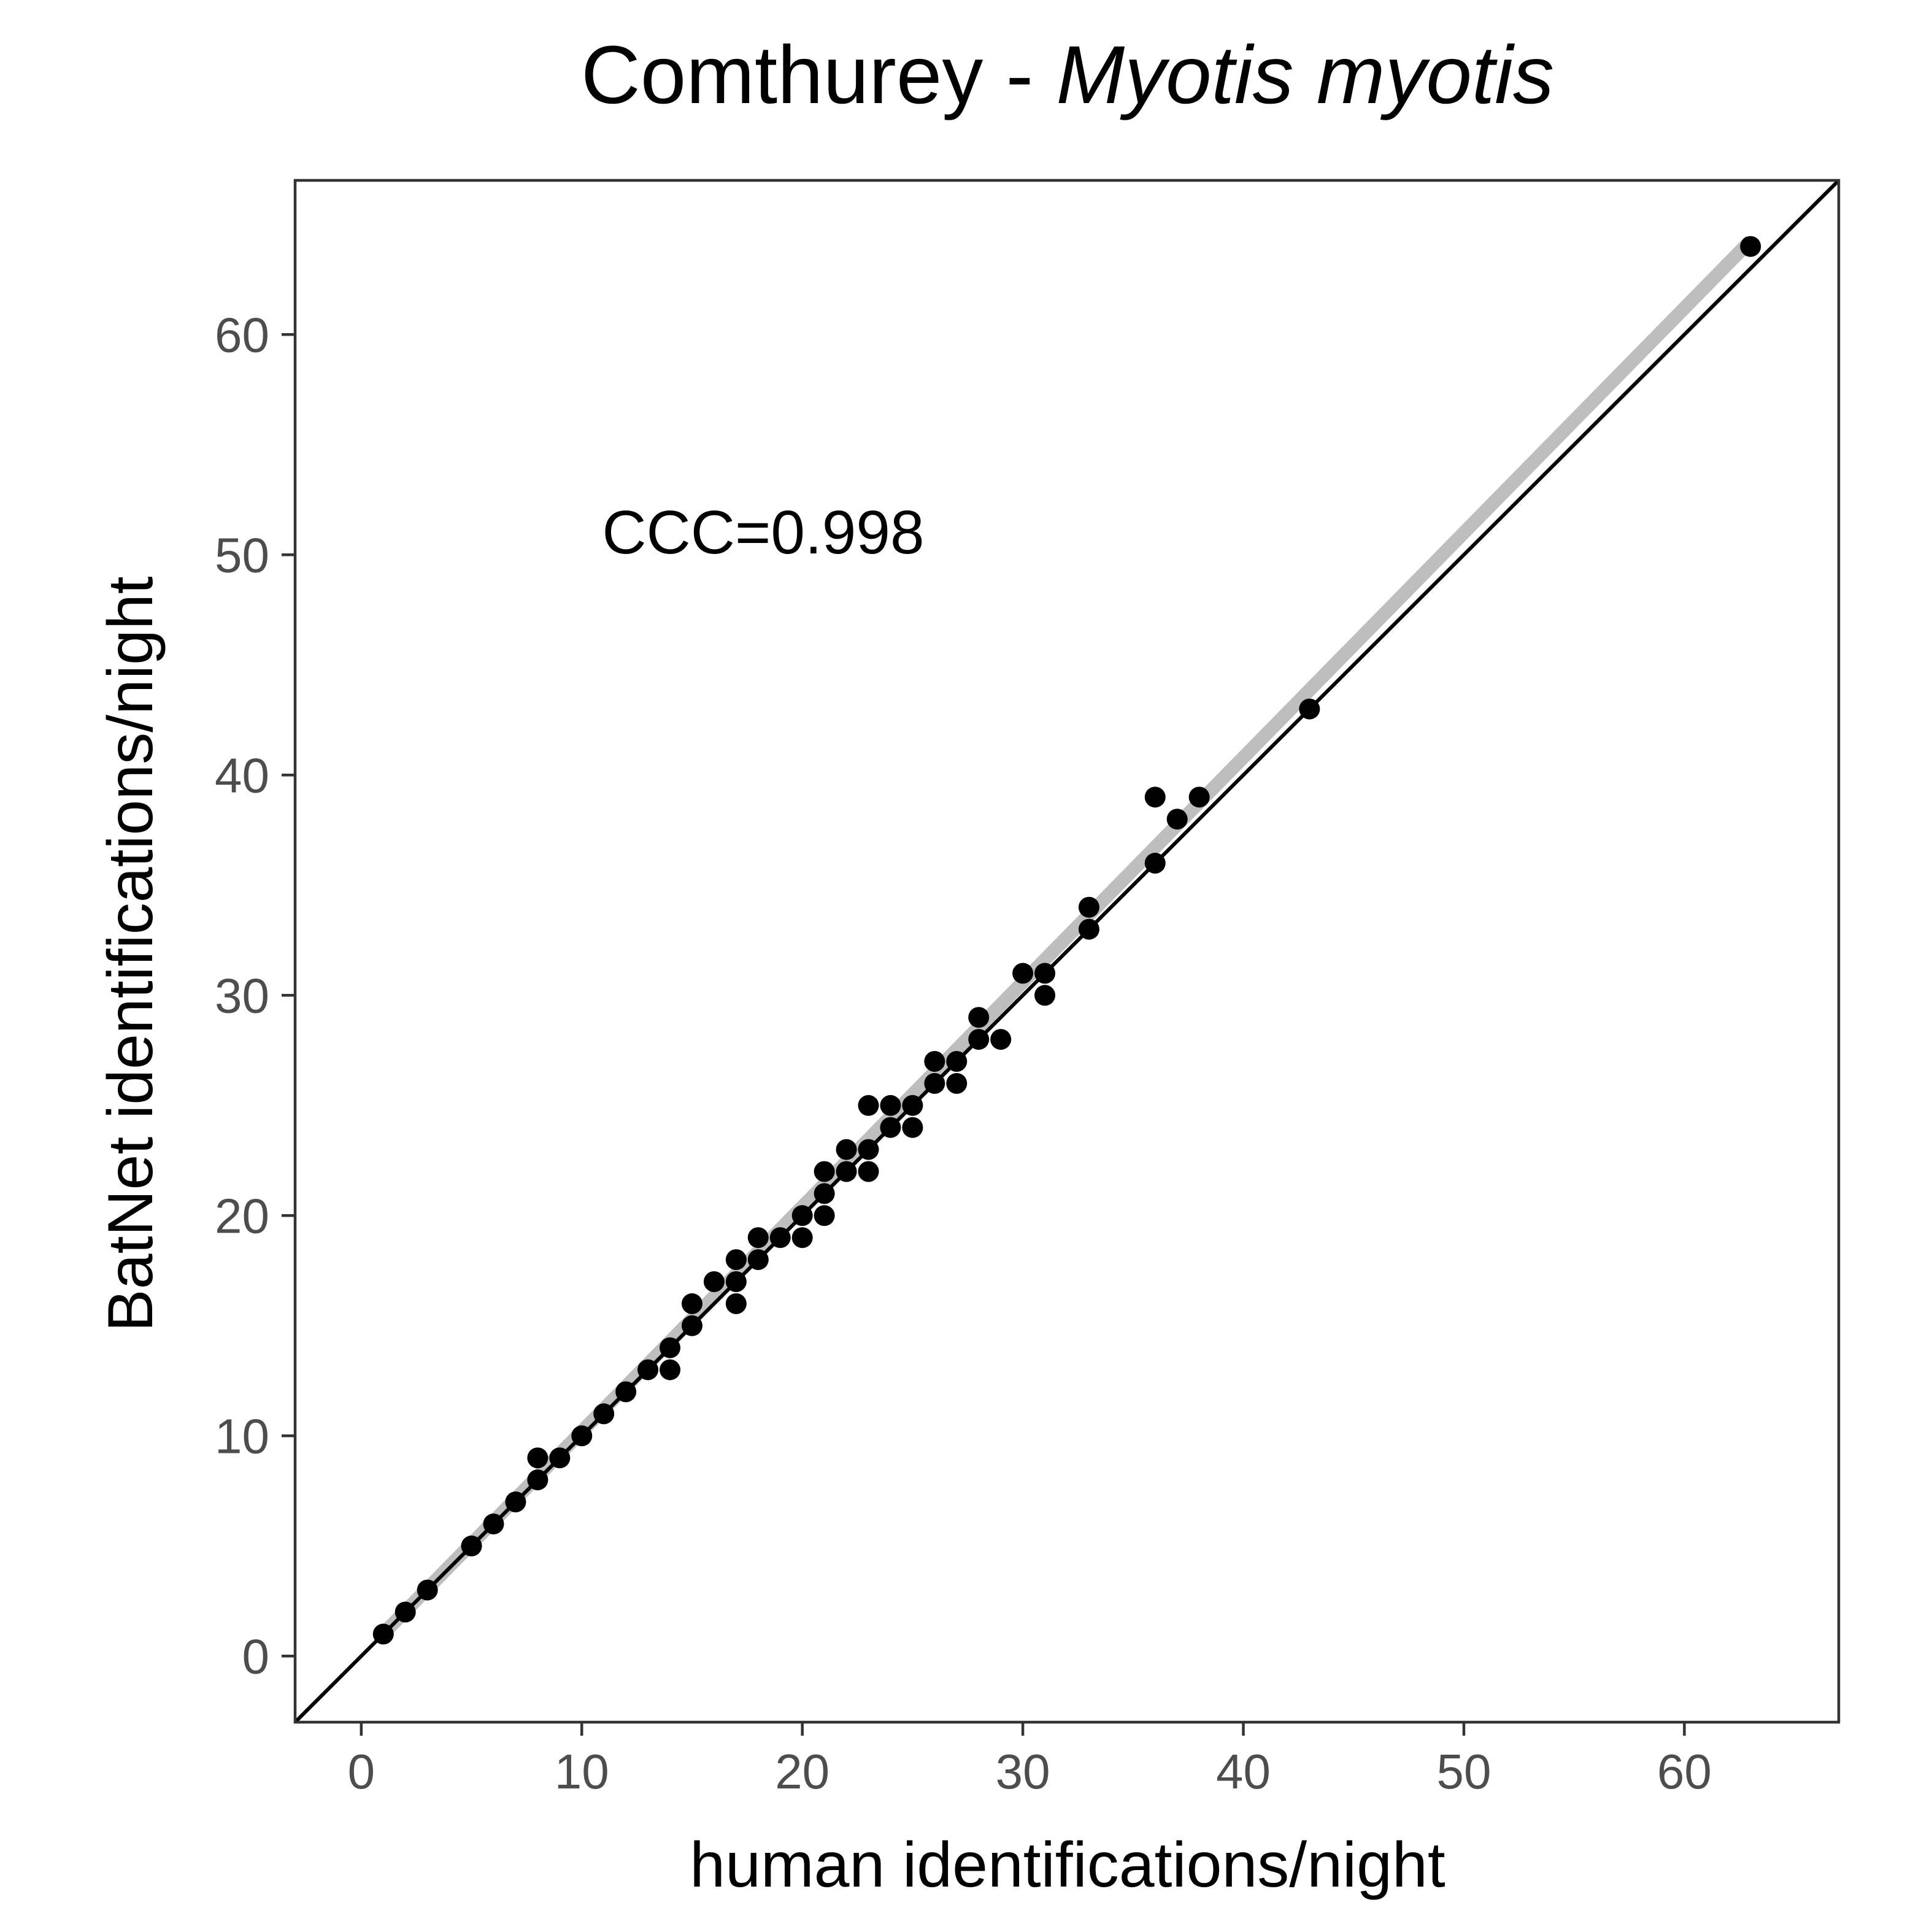 The width and height of the screenshot is (1932, 1932). What do you see at coordinates (1305, 75) in the screenshot?
I see `chart-title-species: Myotis myotis` at bounding box center [1305, 75].